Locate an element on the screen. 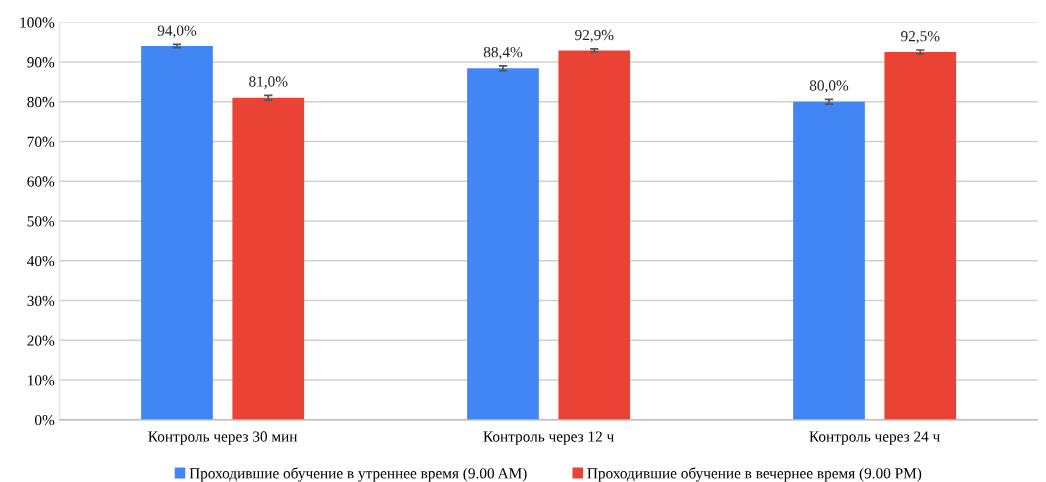 The height and width of the screenshot is (482, 1046). data-label: 88,4% is located at coordinates (503, 53).